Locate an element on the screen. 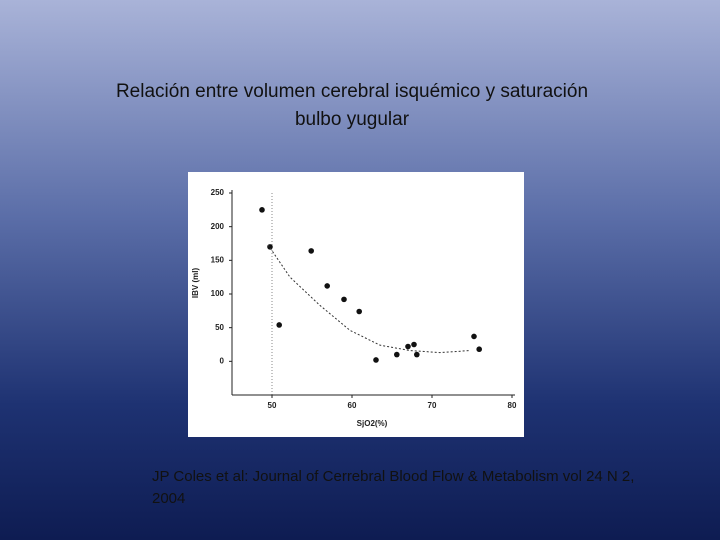  y-tick-label: 100 is located at coordinates (218, 293).